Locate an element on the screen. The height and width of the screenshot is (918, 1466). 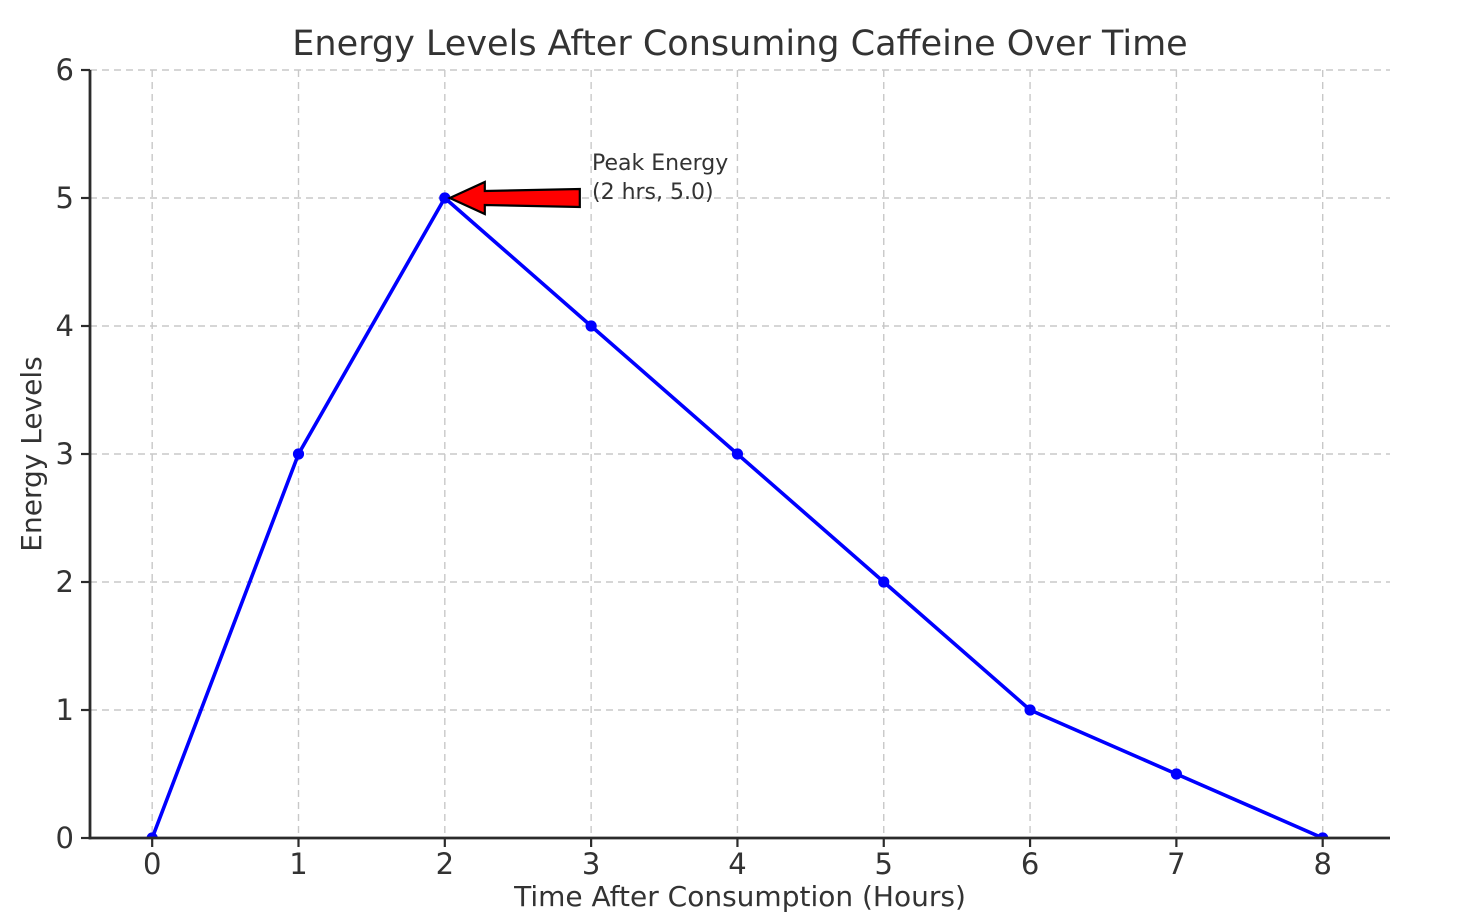
y-tick-label: 1 is located at coordinates (65, 710).